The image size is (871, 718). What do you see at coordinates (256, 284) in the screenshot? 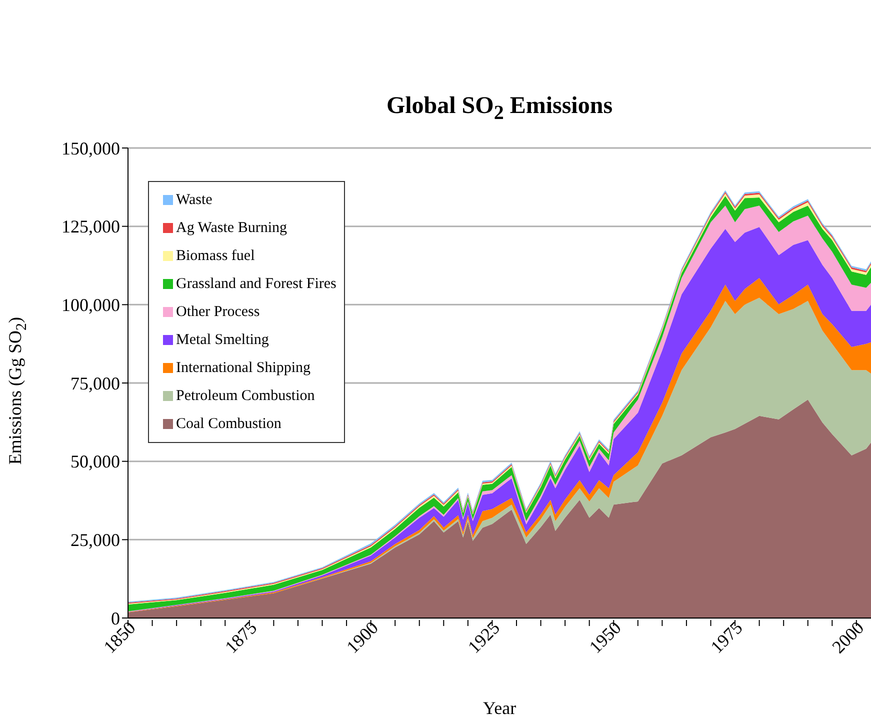
I see `legend-label: Grassland and Forest Fires` at bounding box center [256, 284].